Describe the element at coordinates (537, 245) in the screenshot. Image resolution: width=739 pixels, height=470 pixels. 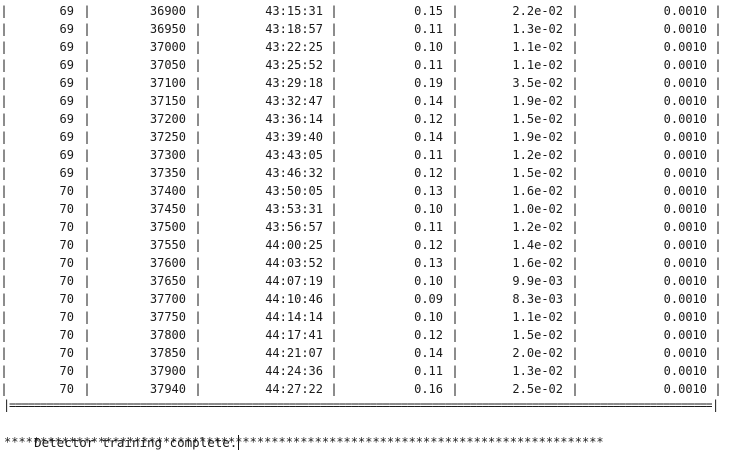
I see `error-cell: 1.4e-02` at that location.